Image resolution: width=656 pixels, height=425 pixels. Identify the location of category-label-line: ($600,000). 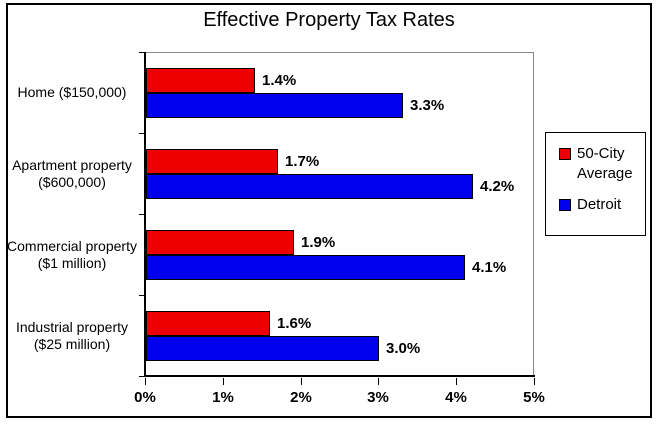
(72, 181).